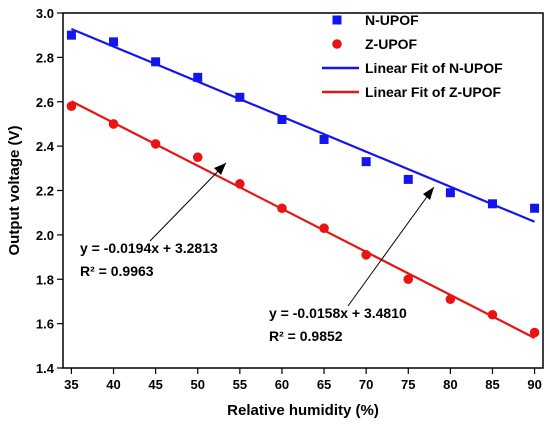 This screenshot has height=428, width=550. Describe the element at coordinates (338, 313) in the screenshot. I see `annotation-n-equation: y = -0.0158x + 3.4810` at that location.